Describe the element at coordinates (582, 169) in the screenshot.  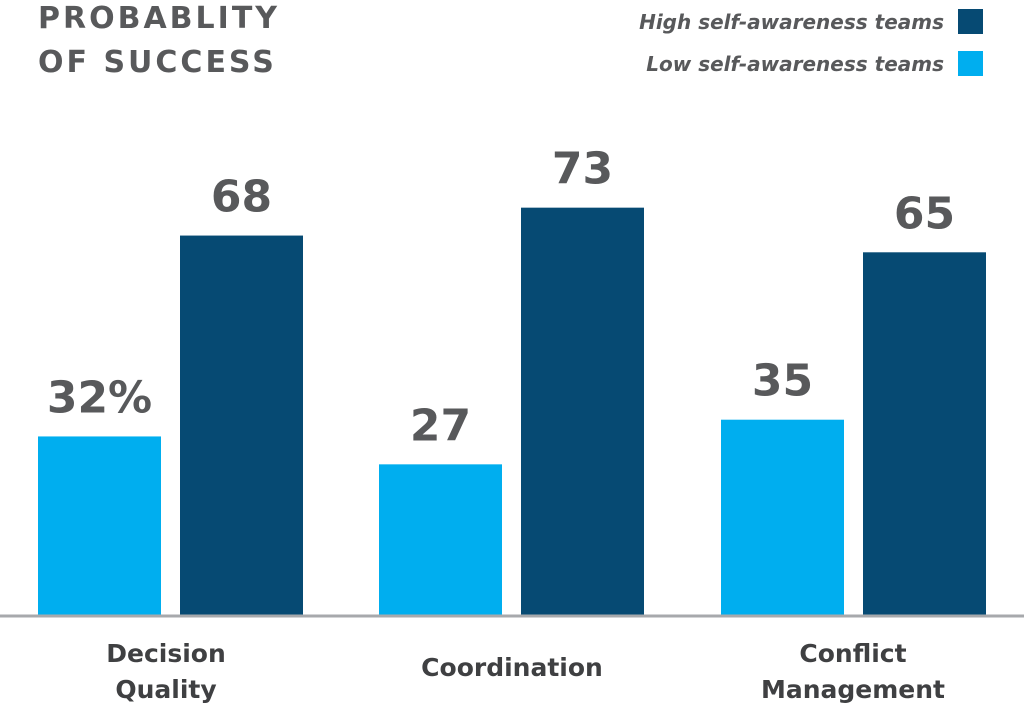
I see `value-label-high-self-awareness-teams-coordination: 73` at that location.